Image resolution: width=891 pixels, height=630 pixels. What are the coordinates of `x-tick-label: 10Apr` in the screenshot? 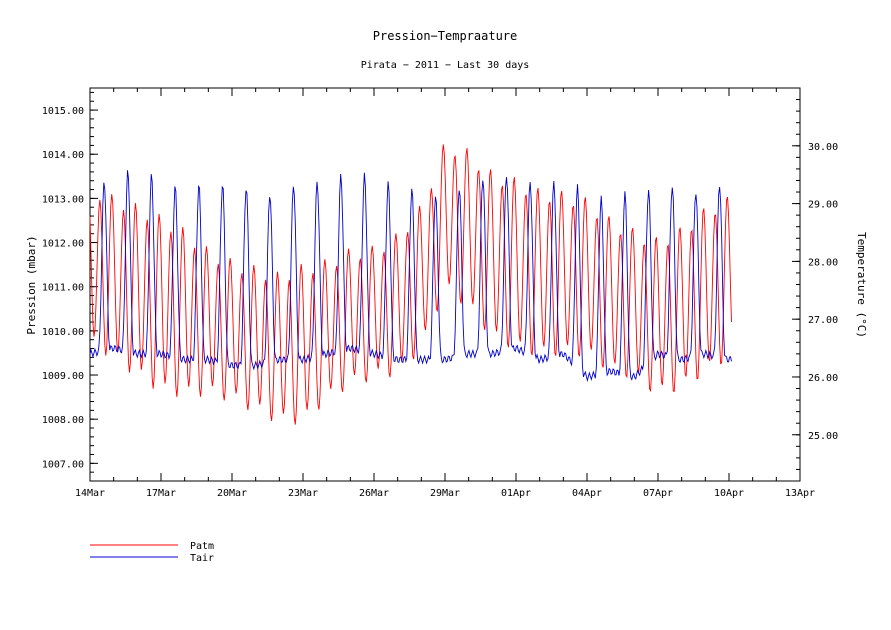 It's located at (729, 493).